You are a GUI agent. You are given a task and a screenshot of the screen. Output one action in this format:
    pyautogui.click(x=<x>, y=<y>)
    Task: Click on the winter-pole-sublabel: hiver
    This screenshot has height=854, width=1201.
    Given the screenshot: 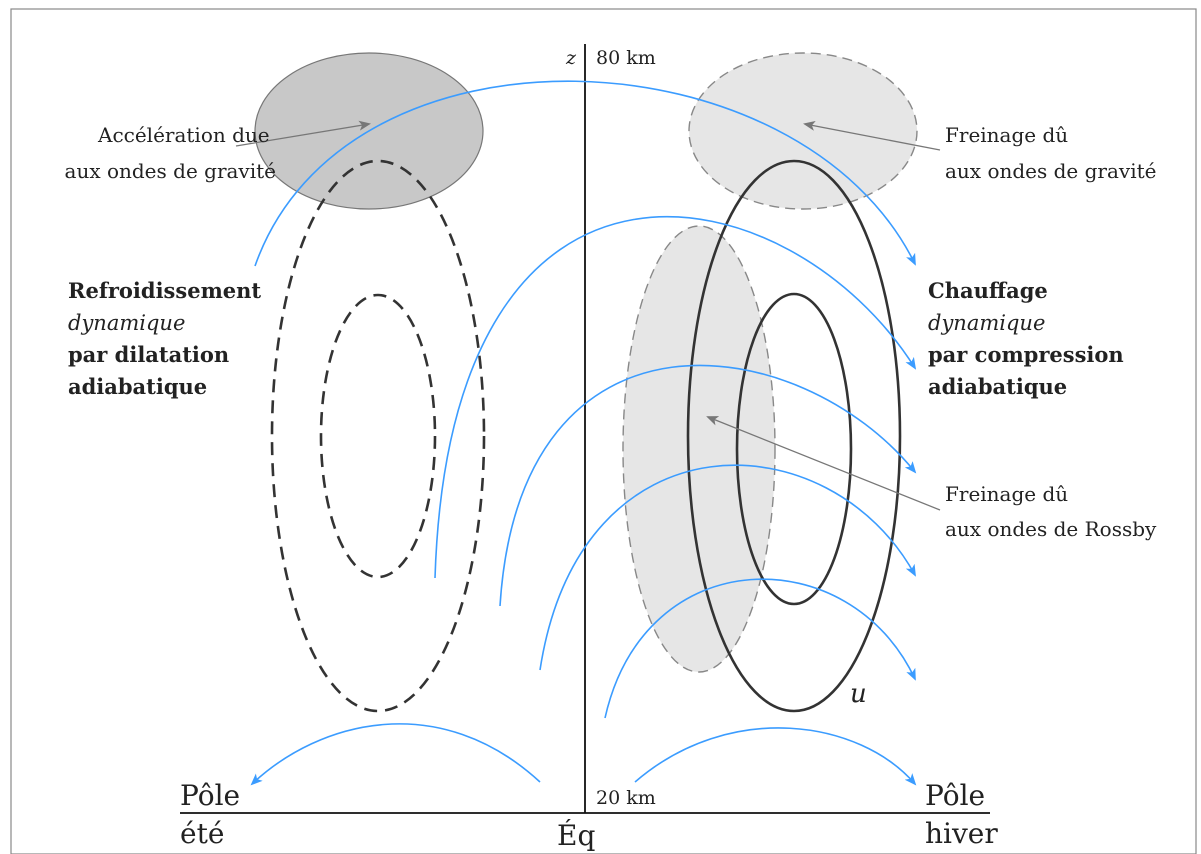 What is the action you would take?
    pyautogui.click(x=961, y=833)
    